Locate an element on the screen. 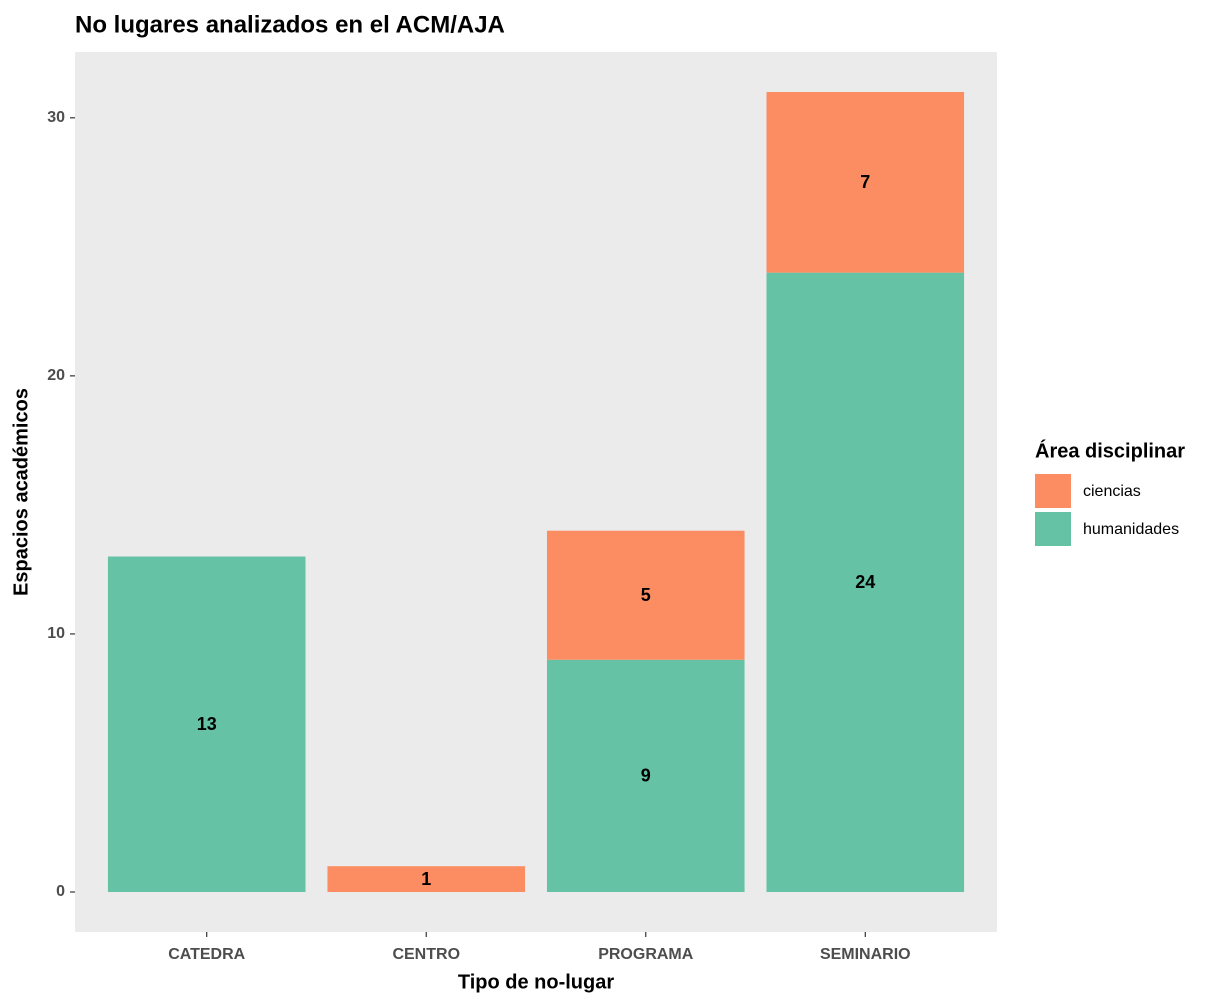  y-tick-label: 20 is located at coordinates (56, 375).